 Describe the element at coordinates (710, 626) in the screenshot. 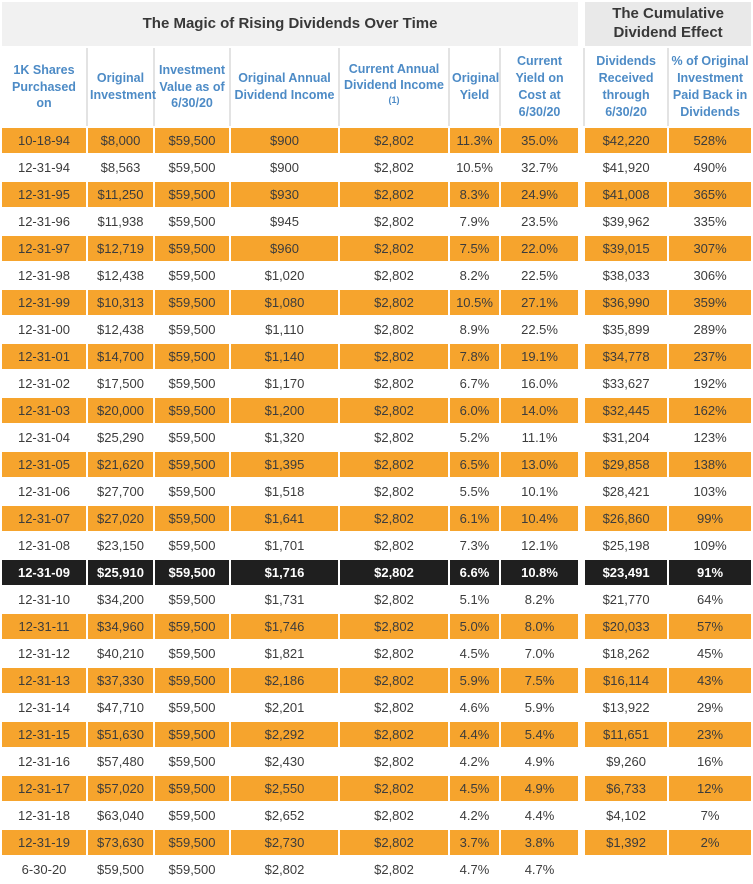

I see `table-cell: 57%` at that location.